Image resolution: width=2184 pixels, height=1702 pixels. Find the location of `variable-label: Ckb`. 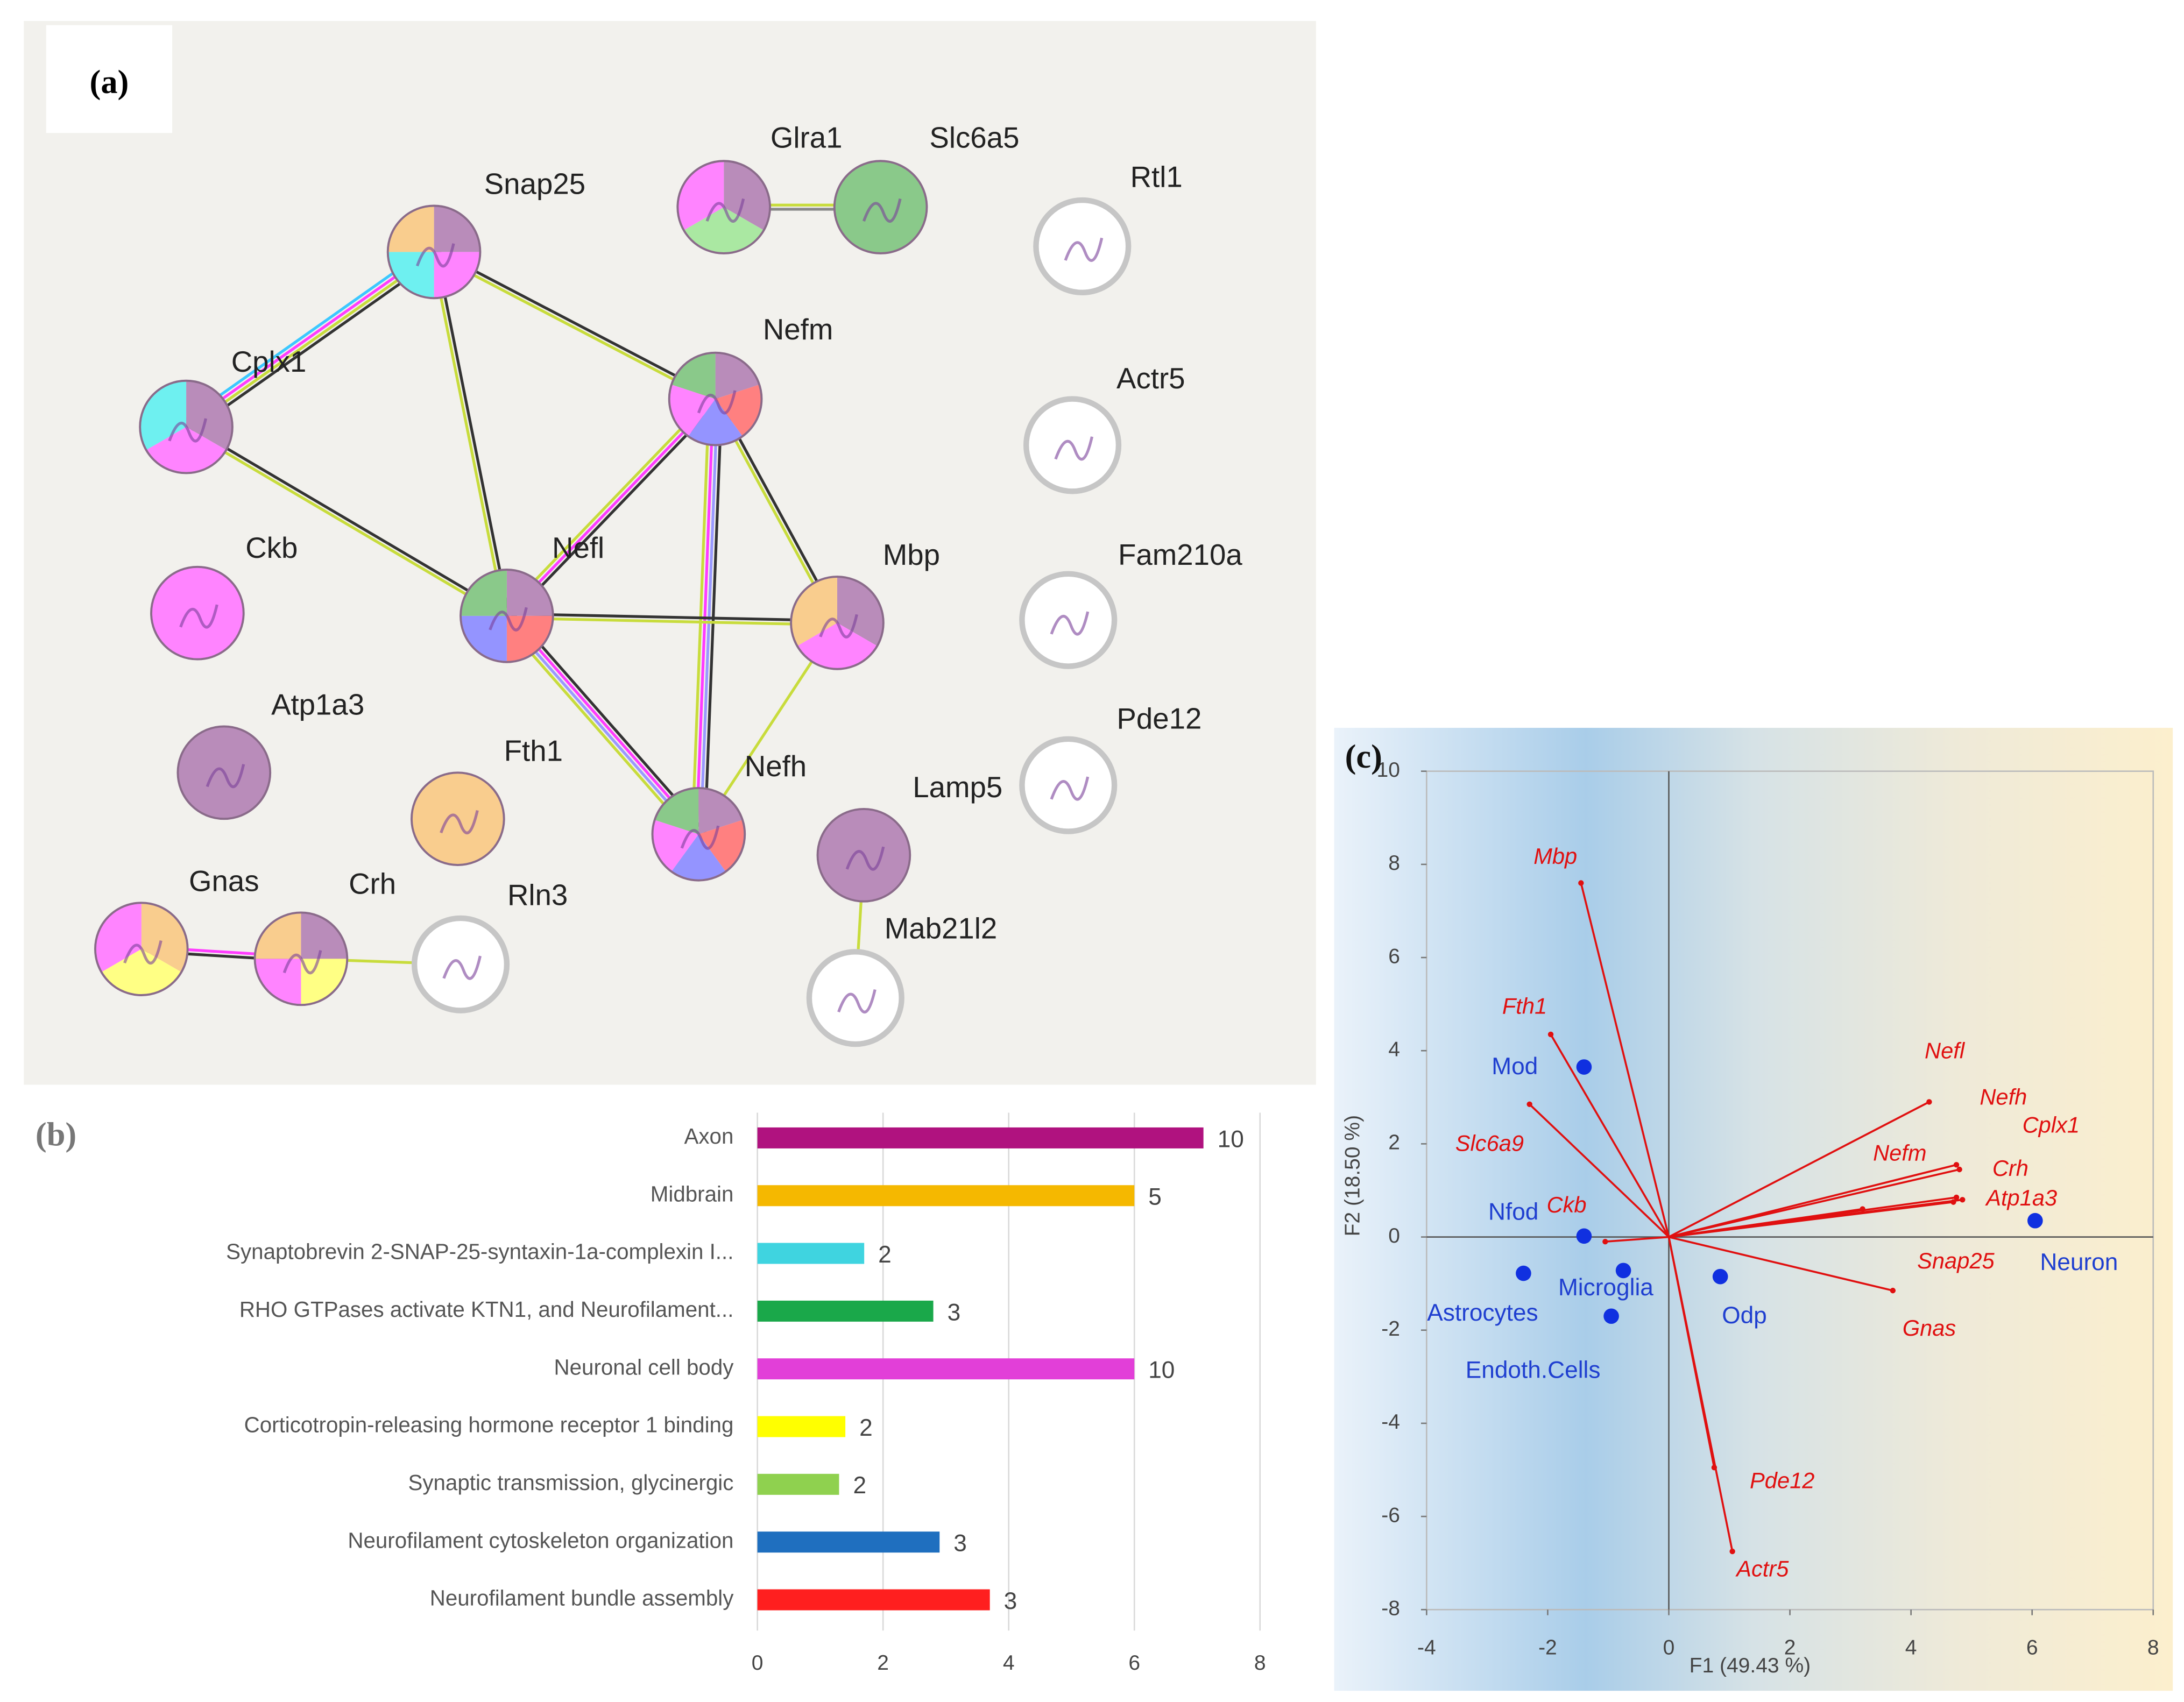

variable-label: Ckb is located at coordinates (1567, 1204).